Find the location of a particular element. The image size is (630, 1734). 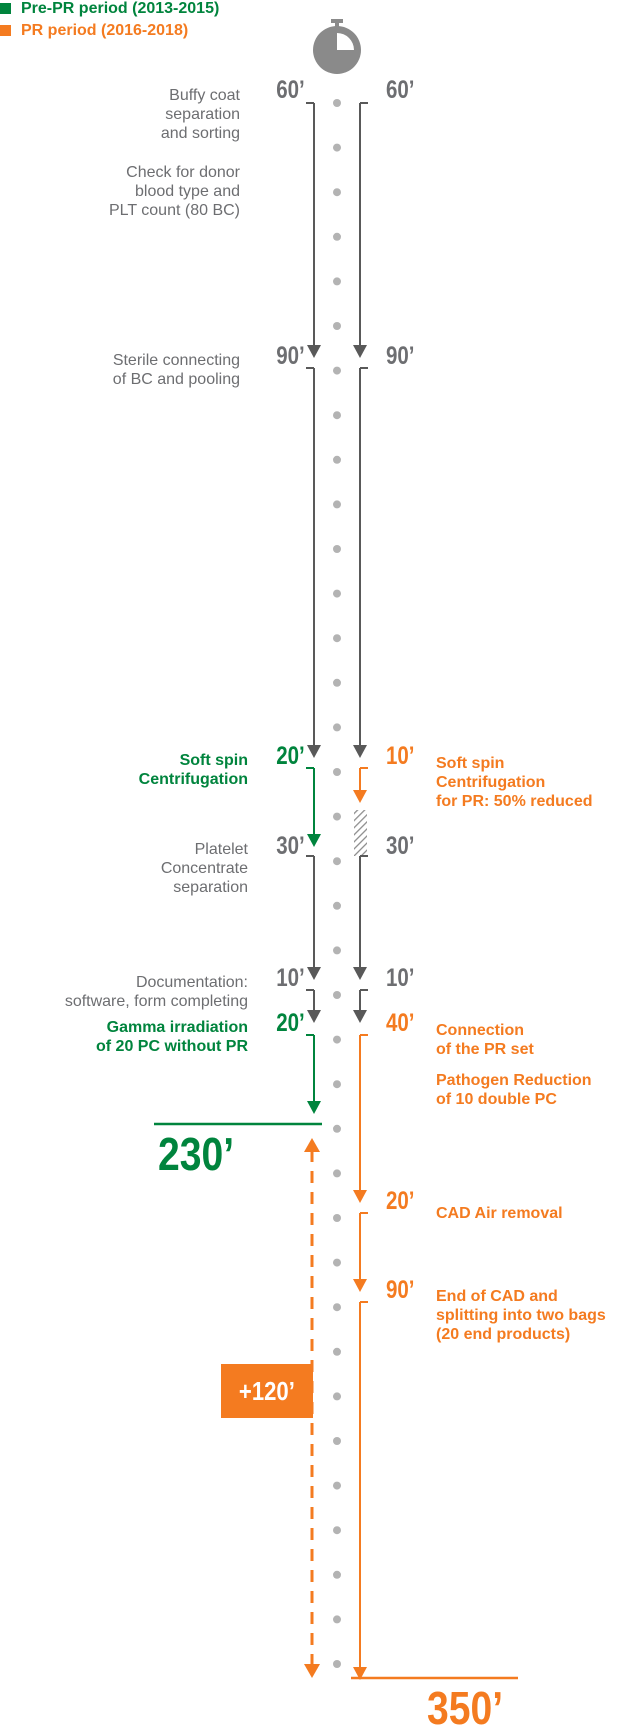

desc-line: software, form completing is located at coordinates (156, 1001).